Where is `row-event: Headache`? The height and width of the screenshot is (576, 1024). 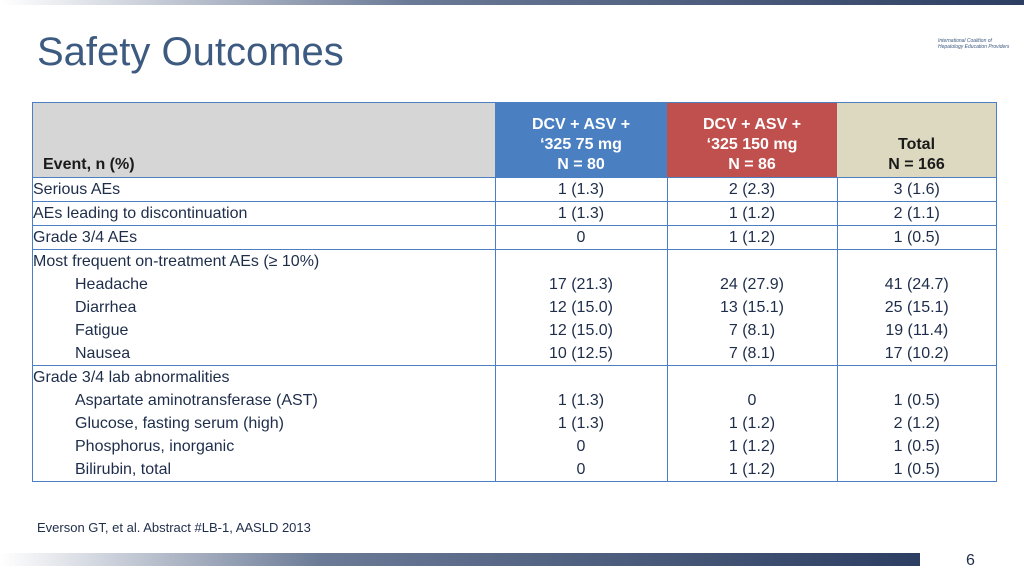
row-event: Headache is located at coordinates (264, 284).